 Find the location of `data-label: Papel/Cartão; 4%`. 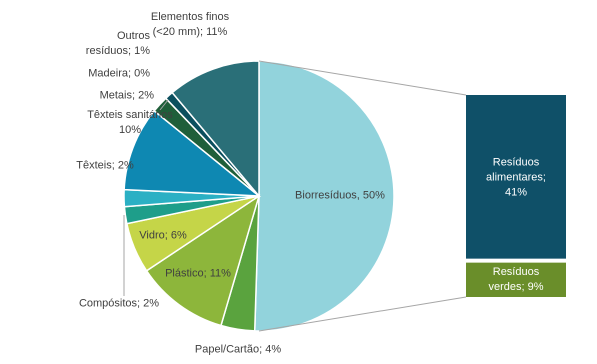

data-label: Papel/Cartão; 4% is located at coordinates (238, 349).